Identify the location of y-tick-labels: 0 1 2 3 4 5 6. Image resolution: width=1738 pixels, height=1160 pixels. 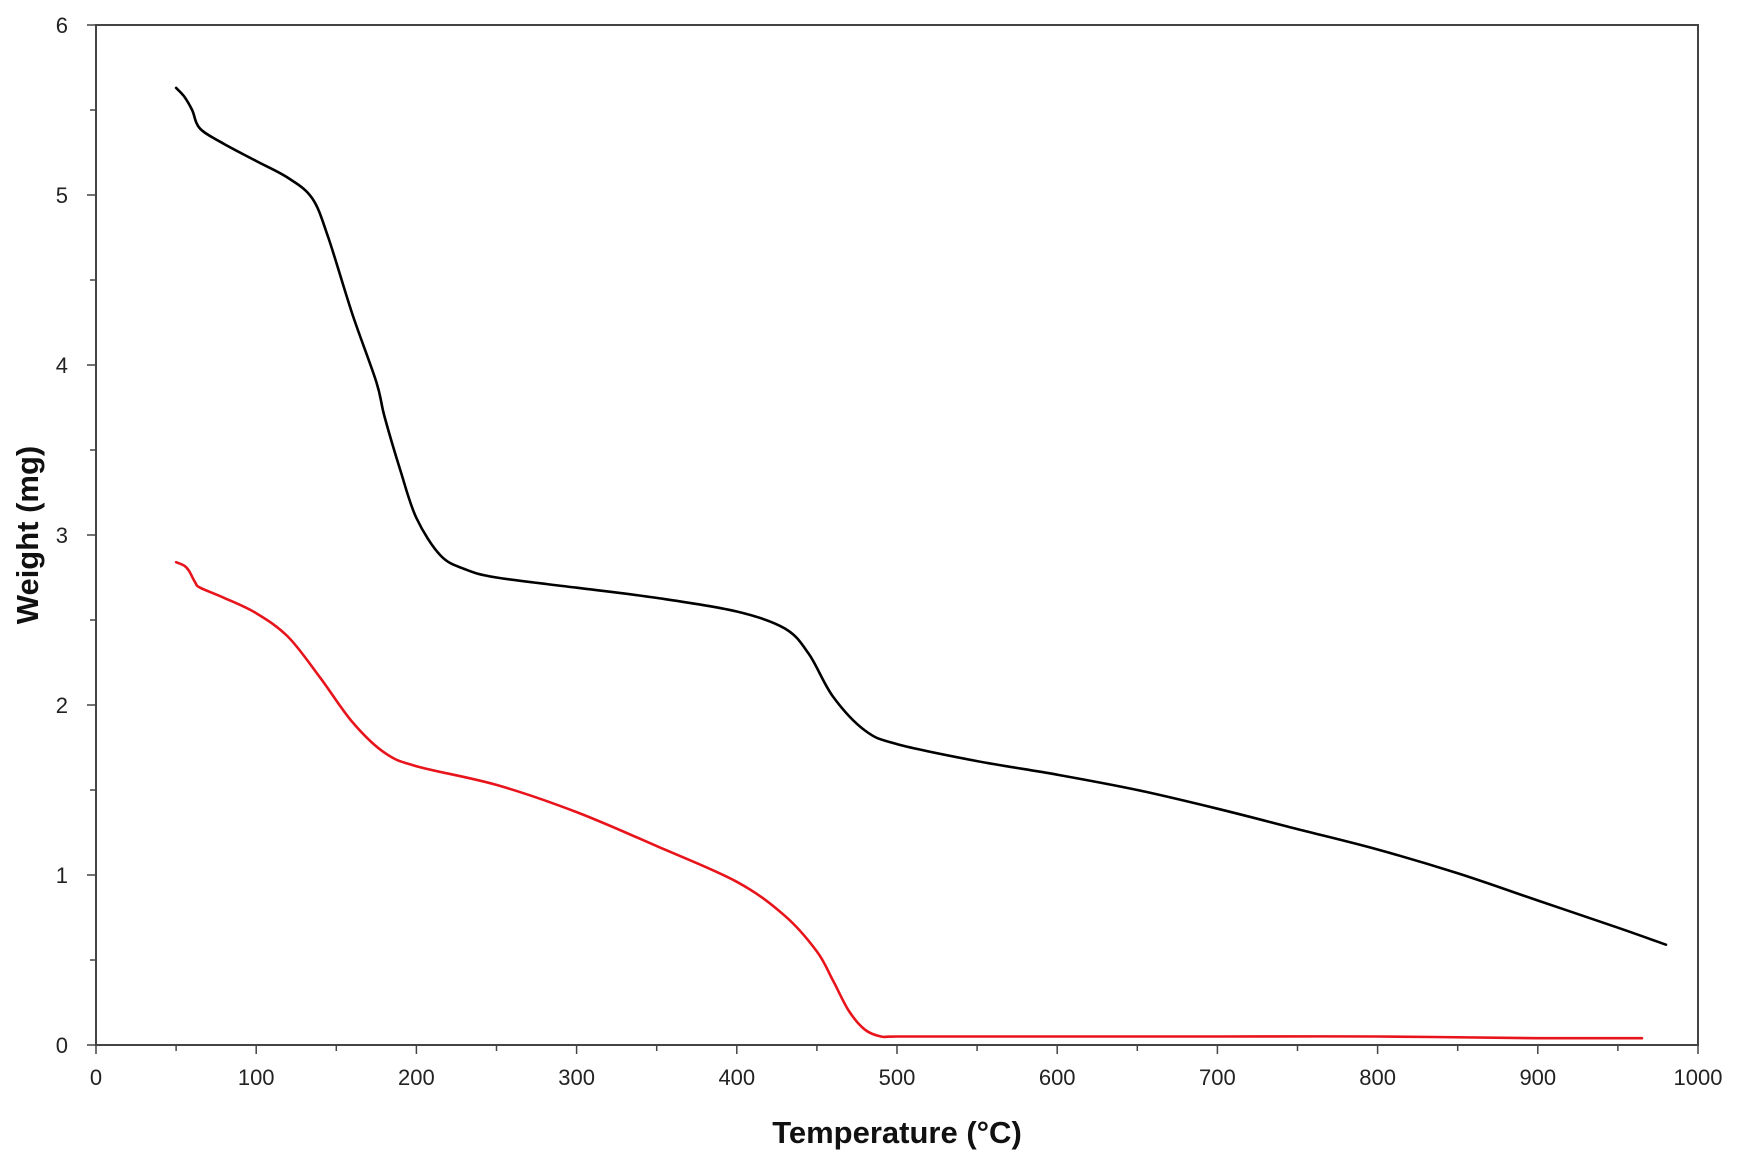
(62, 535).